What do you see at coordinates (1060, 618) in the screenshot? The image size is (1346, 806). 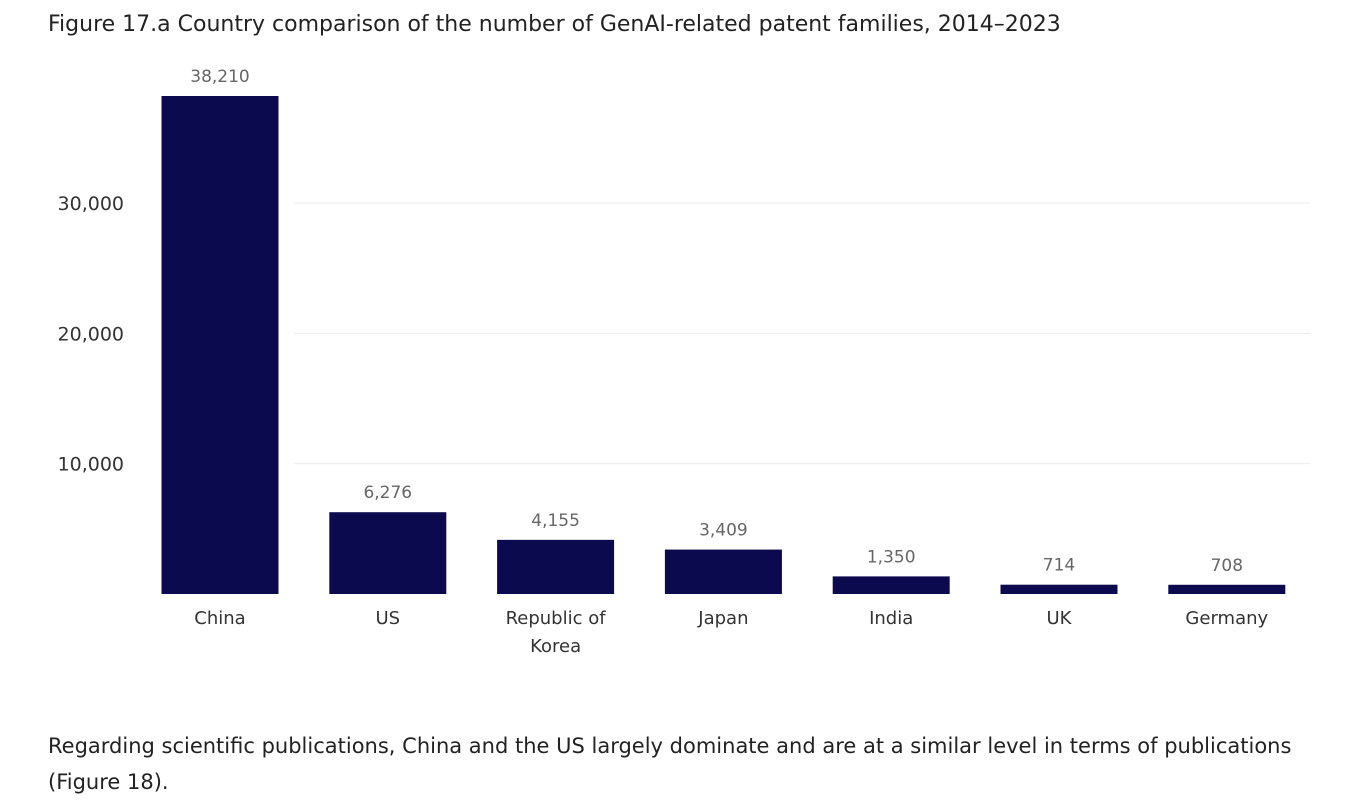 I see `x-tick-label: UK` at bounding box center [1060, 618].